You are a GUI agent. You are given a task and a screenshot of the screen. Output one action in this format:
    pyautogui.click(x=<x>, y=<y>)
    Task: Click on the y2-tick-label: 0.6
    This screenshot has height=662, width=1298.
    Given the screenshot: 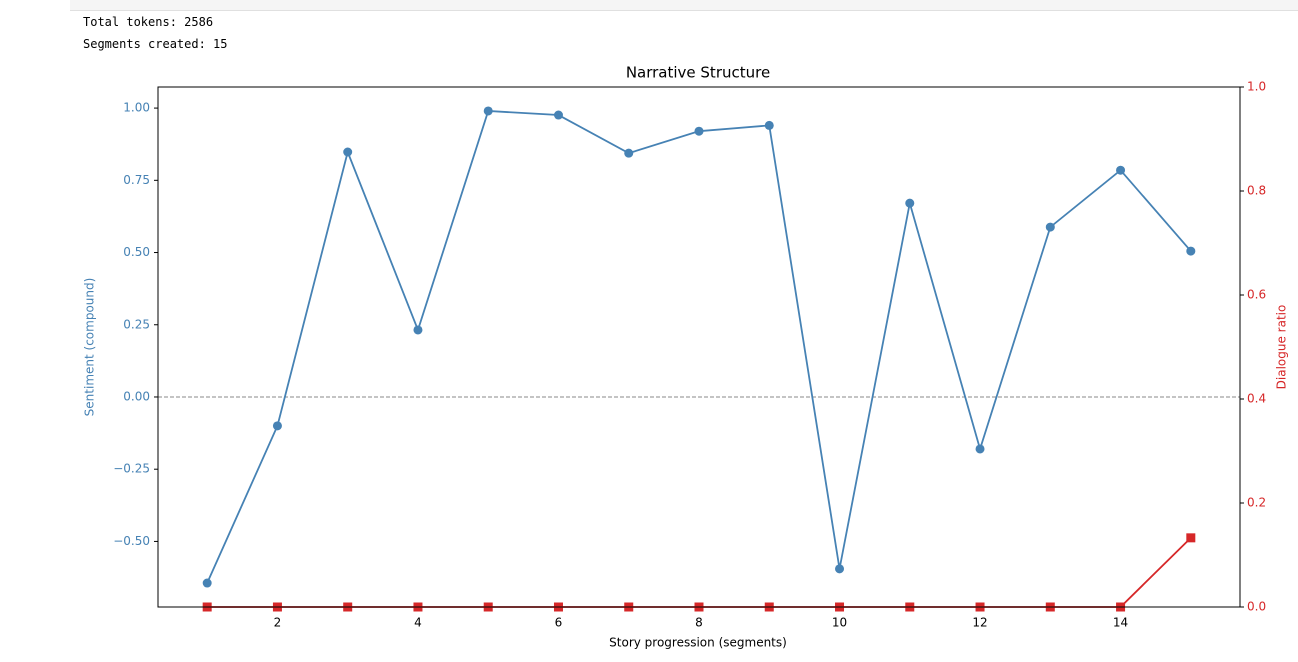 What is the action you would take?
    pyautogui.click(x=1256, y=295)
    